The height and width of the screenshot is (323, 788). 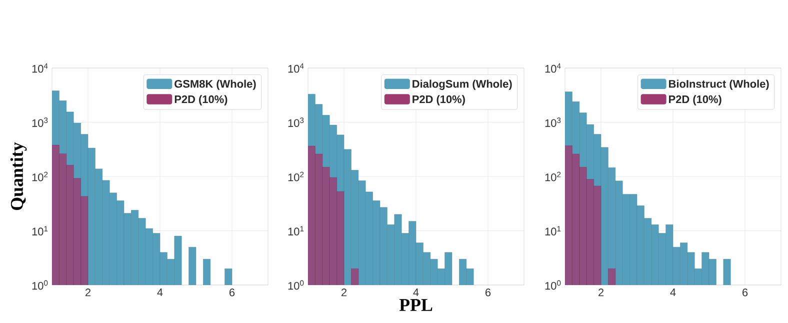 What do you see at coordinates (18, 176) in the screenshot?
I see `y-axis-title: Quantity` at bounding box center [18, 176].